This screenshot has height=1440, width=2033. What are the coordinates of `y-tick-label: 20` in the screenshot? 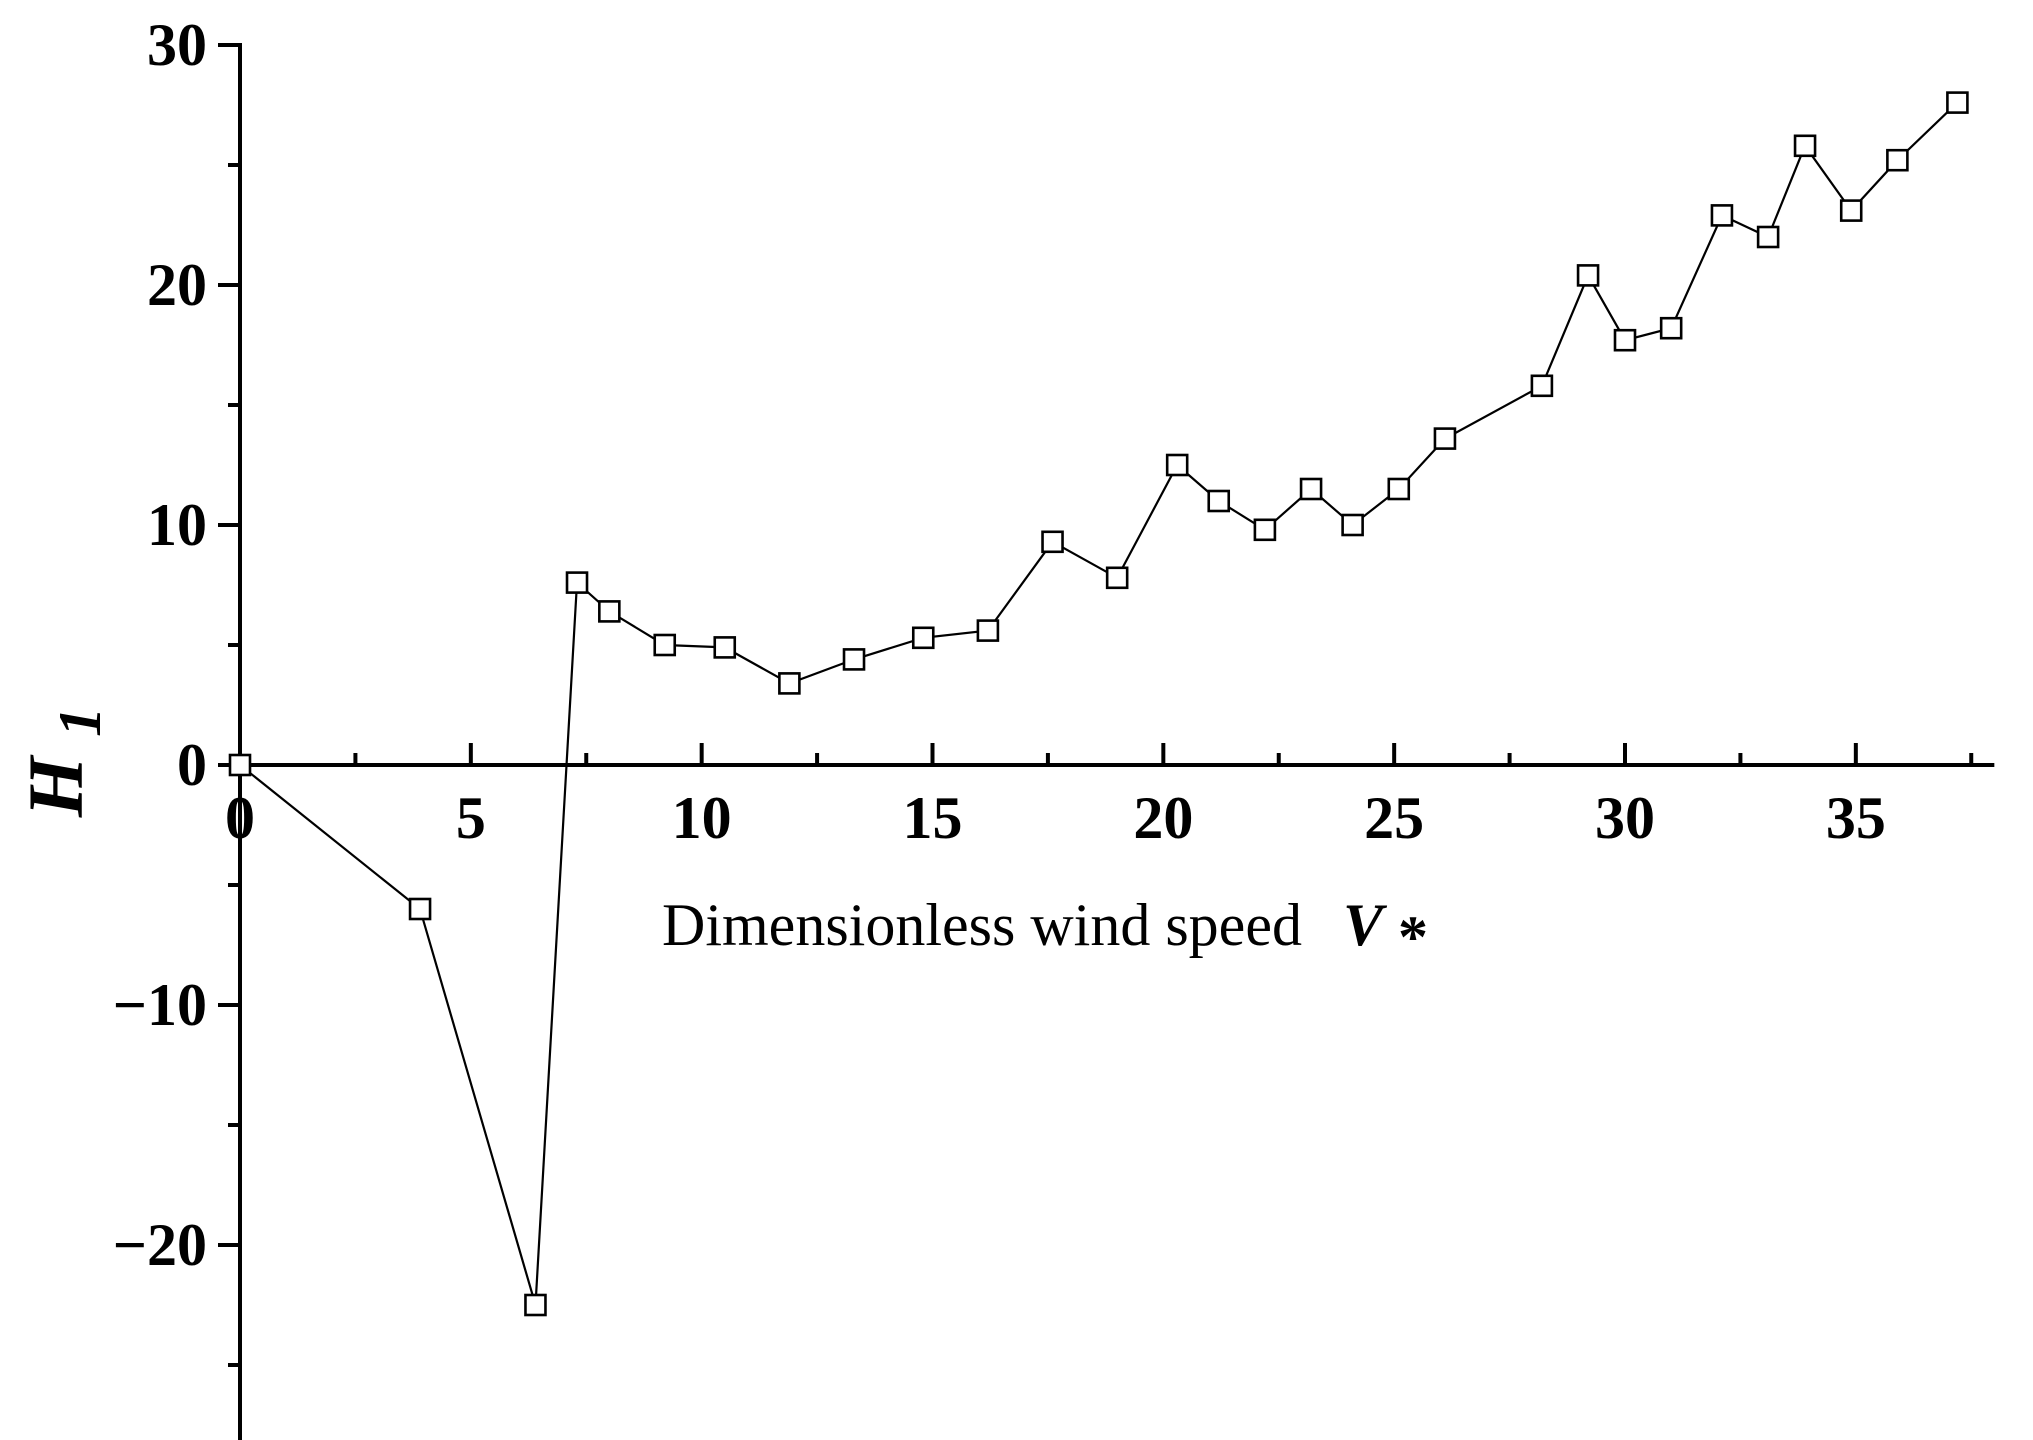 It's located at (177, 285).